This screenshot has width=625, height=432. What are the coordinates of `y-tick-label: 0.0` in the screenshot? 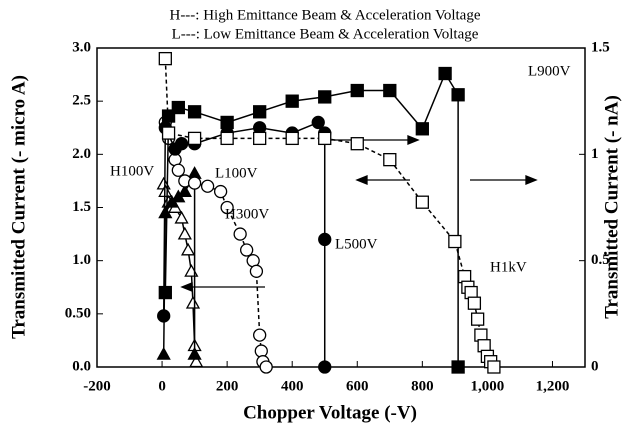 It's located at (81, 366).